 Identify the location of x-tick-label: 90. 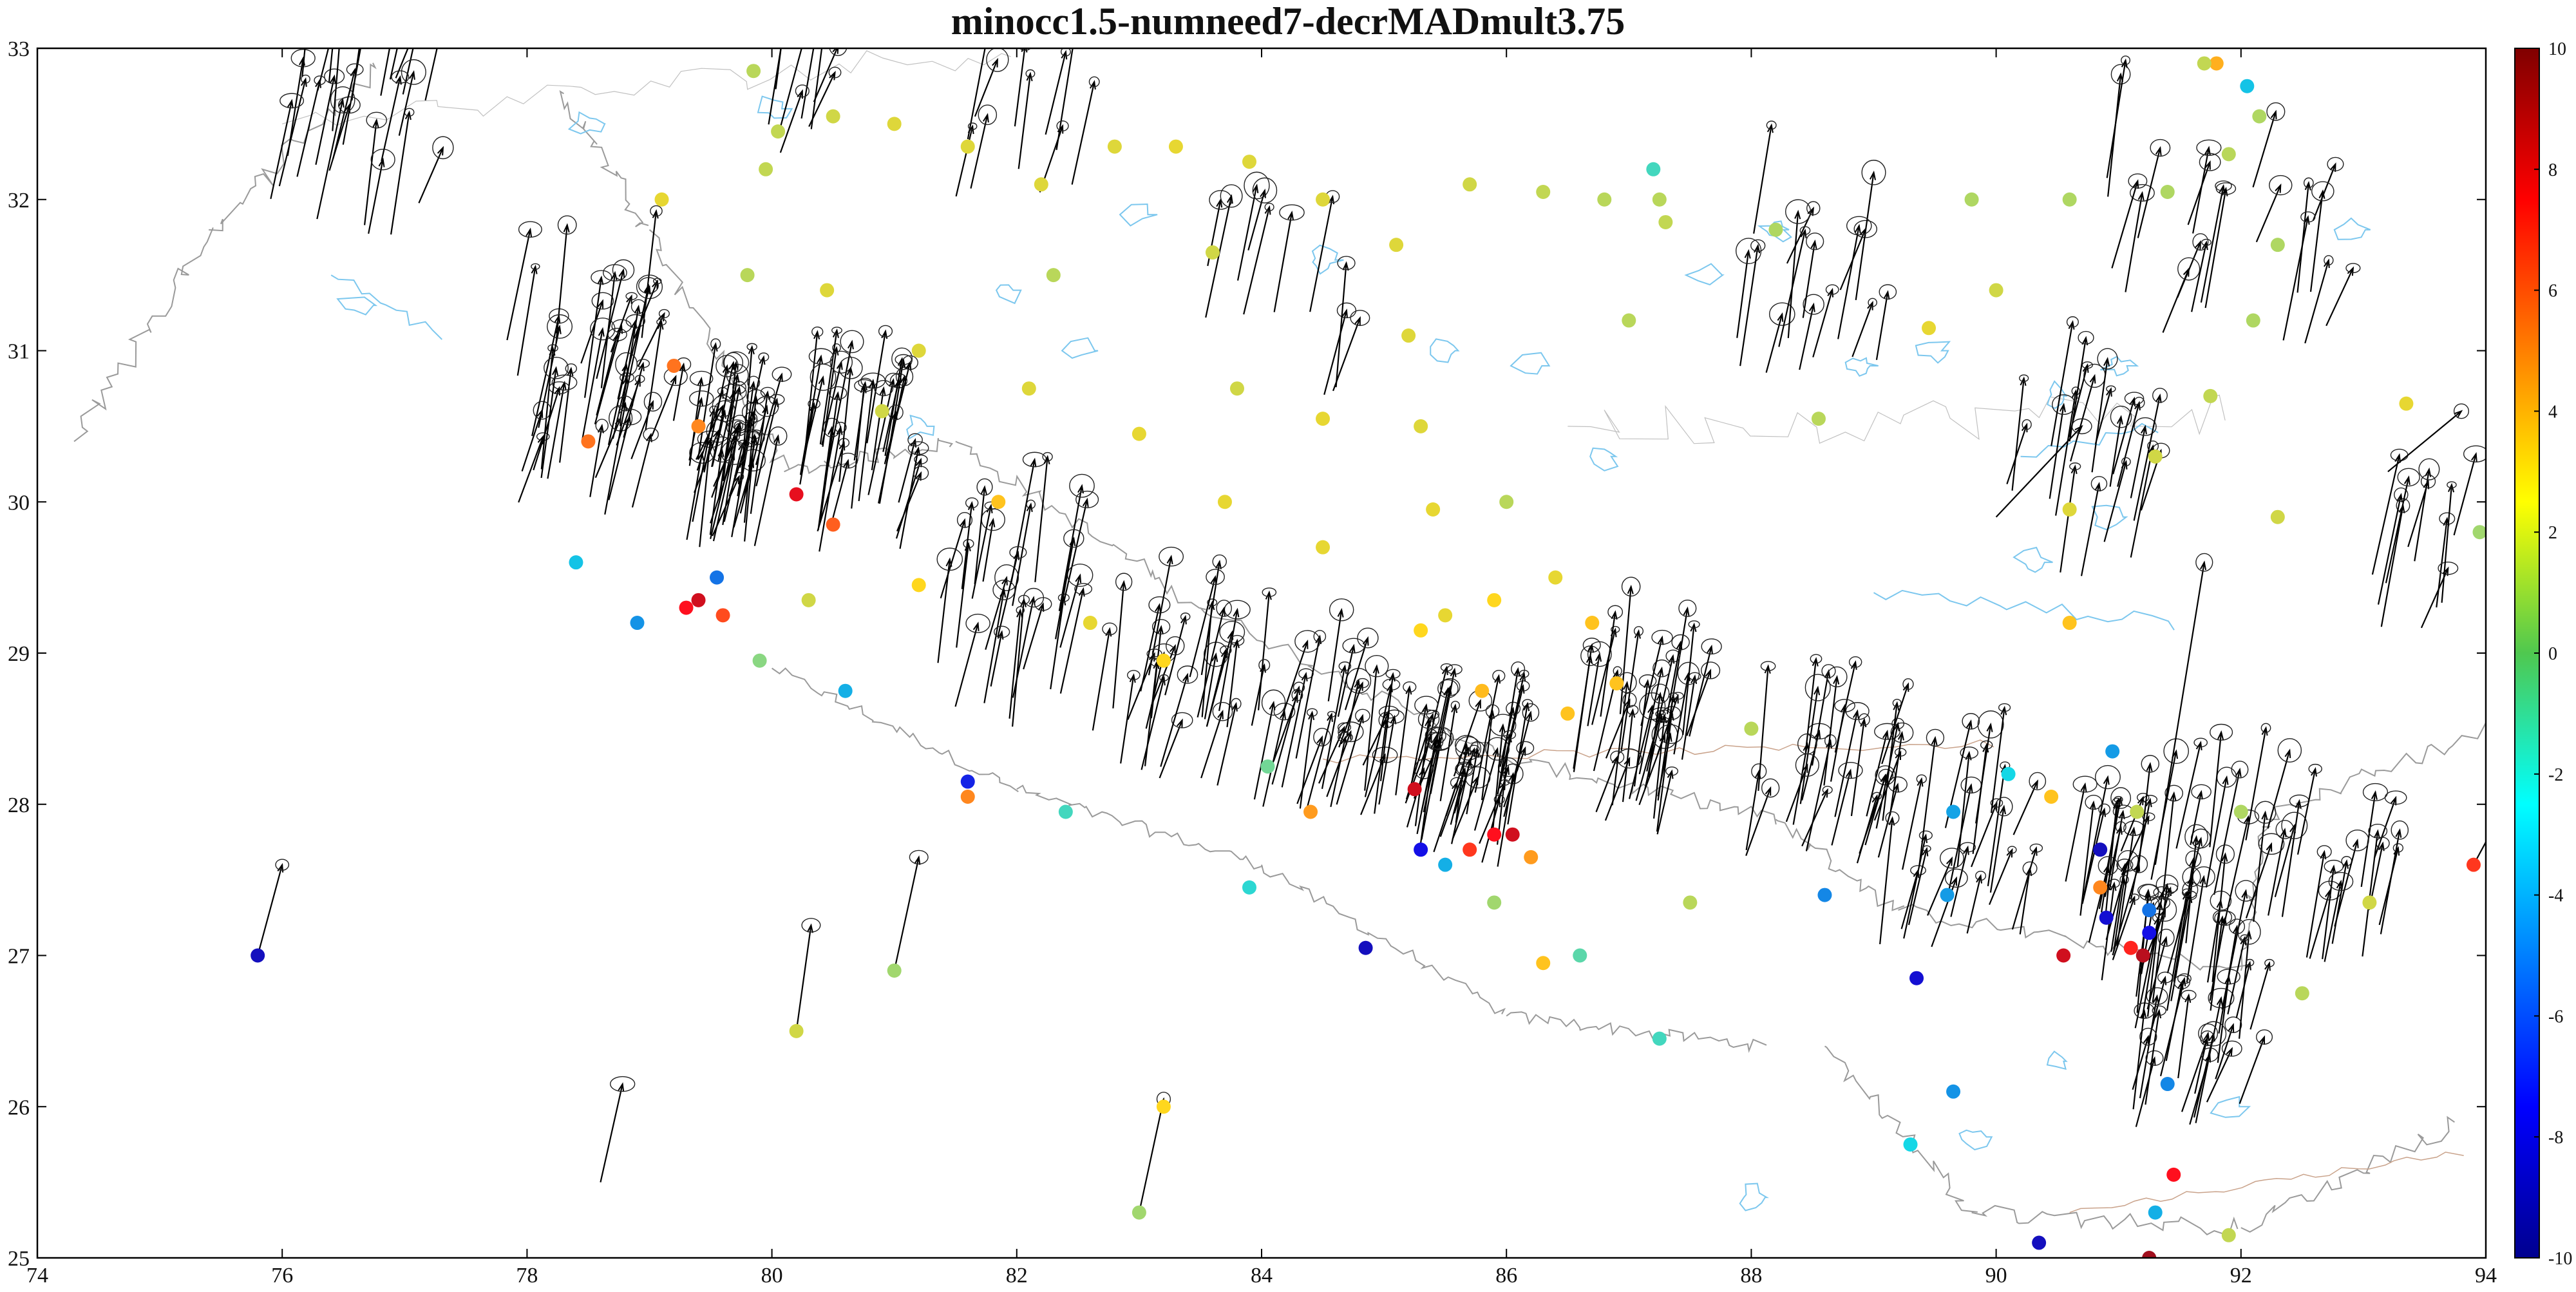
(1996, 1275).